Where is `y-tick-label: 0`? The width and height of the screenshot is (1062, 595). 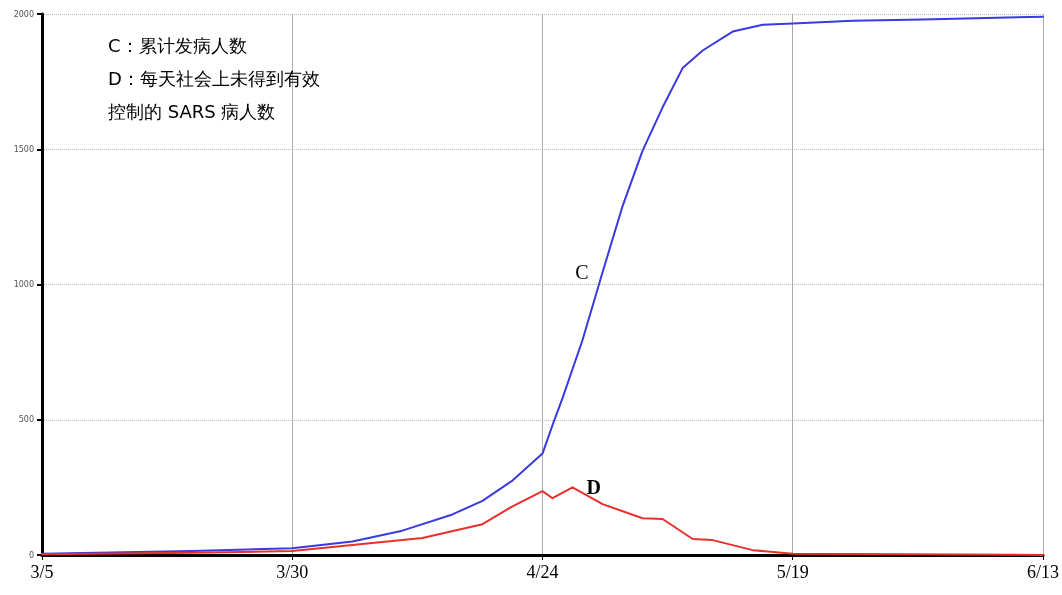 y-tick-label: 0 is located at coordinates (31, 555).